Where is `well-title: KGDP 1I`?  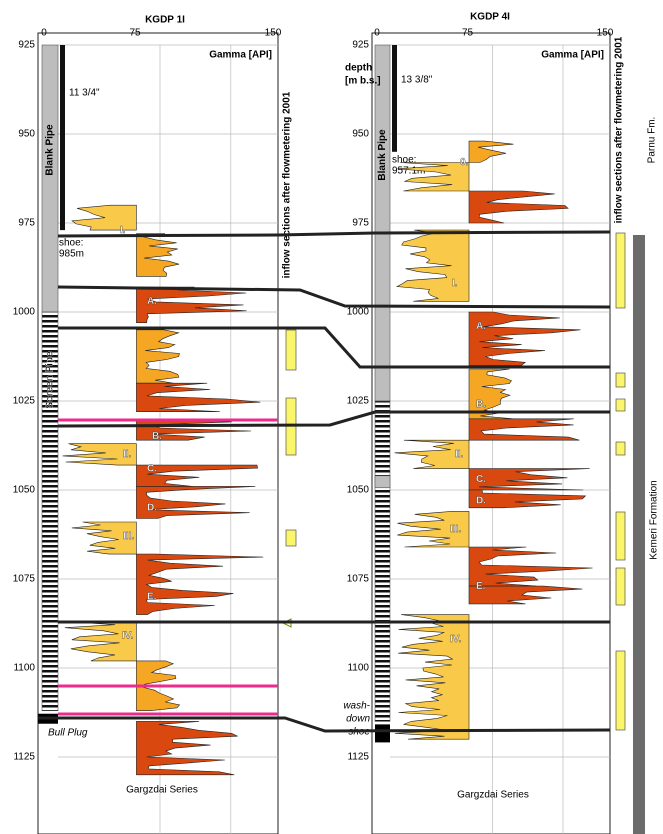
well-title: KGDP 1I is located at coordinates (165, 20).